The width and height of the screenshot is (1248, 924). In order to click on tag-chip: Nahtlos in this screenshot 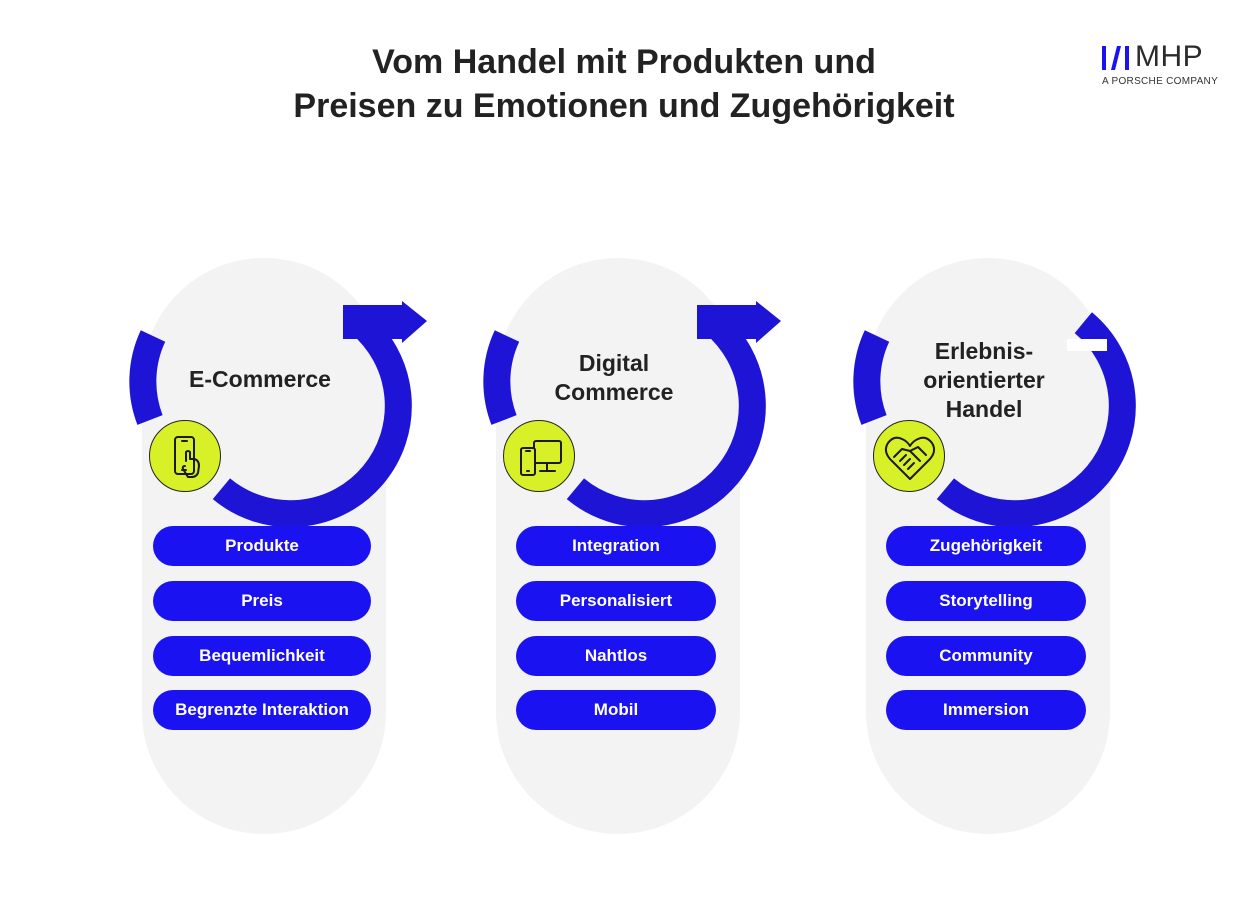, I will do `click(616, 656)`.